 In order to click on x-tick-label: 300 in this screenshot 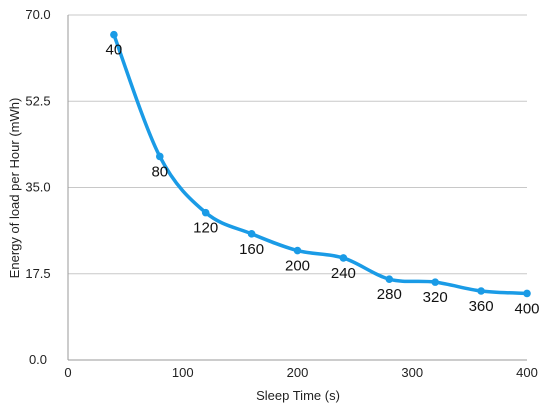, I will do `click(412, 372)`.